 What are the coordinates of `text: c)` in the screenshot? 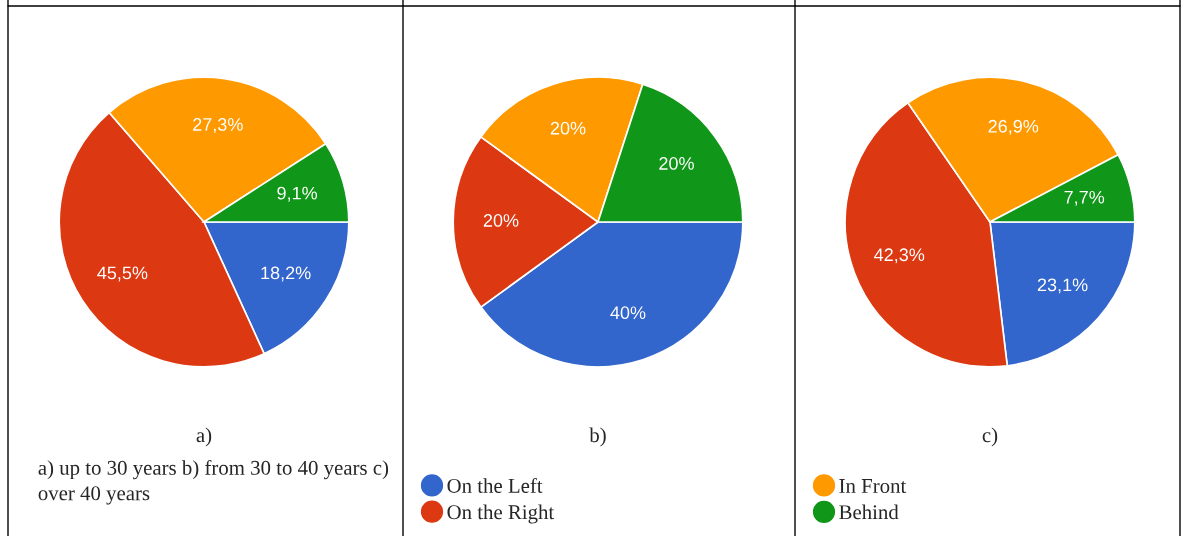 It's located at (990, 437).